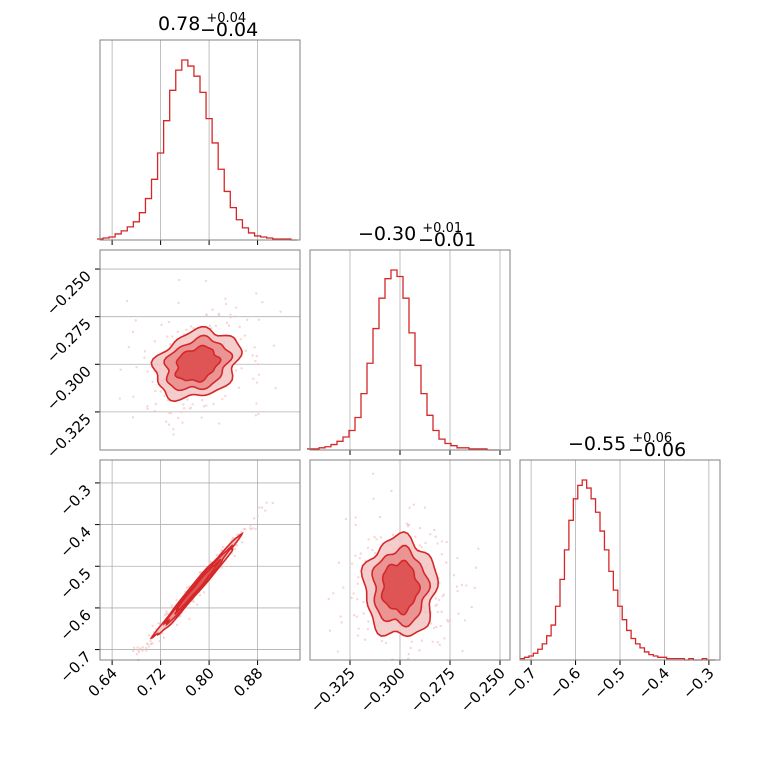 The image size is (760, 760). I want to click on c13-ytick-label: −0.5, so click(75, 583).